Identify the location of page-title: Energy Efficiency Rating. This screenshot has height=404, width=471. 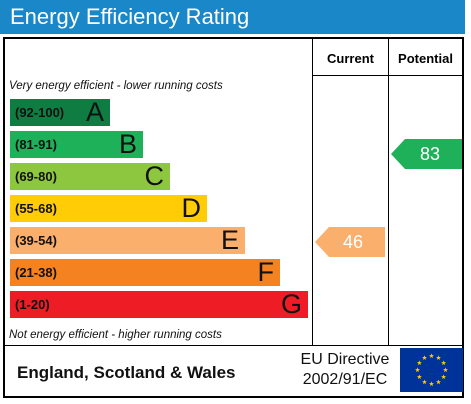
(130, 16).